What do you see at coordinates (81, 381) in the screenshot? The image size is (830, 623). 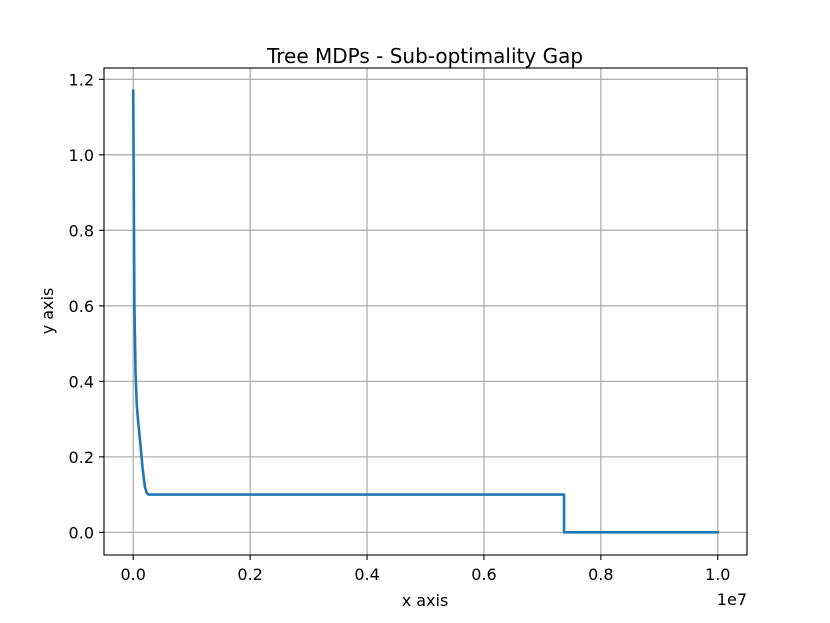 I see `y-tick-label: 0.4` at bounding box center [81, 381].